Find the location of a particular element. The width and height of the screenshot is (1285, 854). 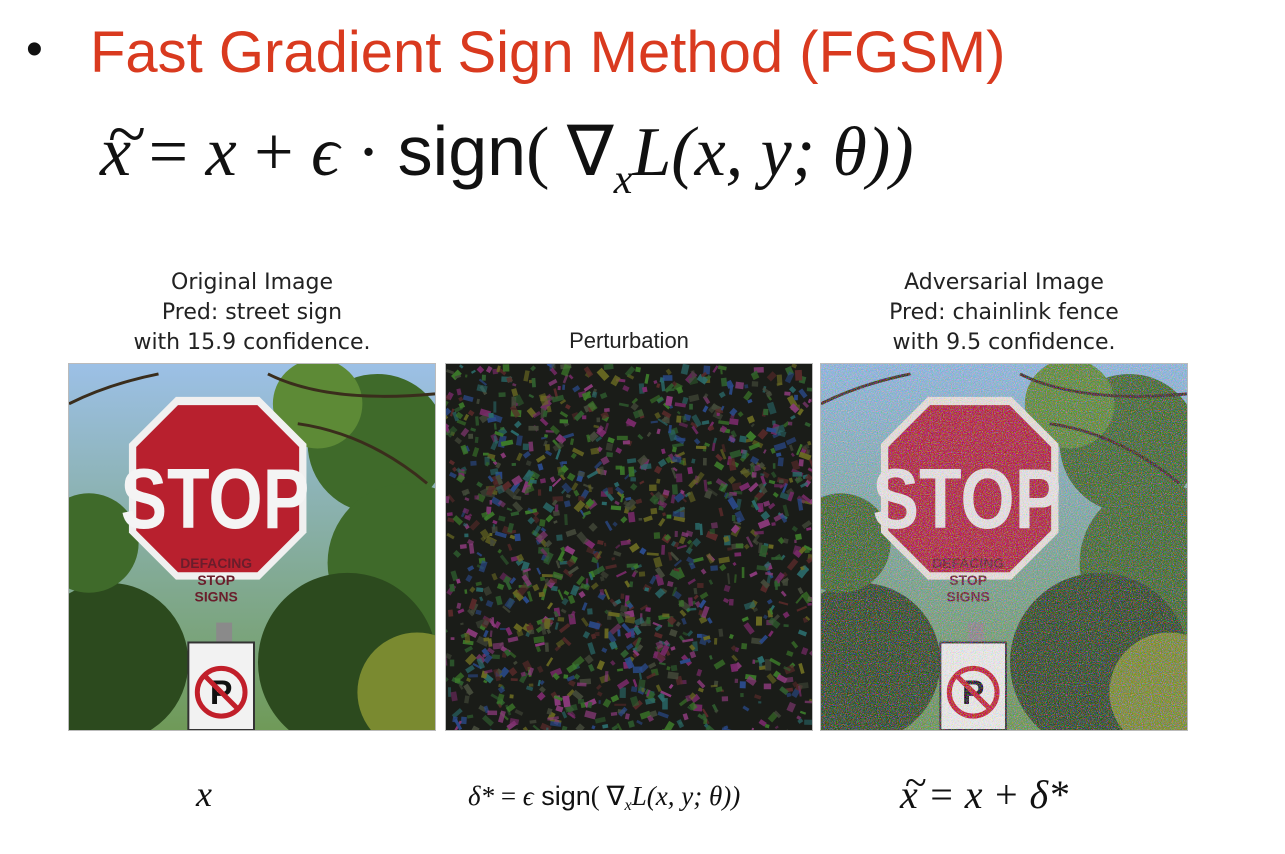

original-image: STOP DEFACING STOP SIGNS P is located at coordinates (252, 547).